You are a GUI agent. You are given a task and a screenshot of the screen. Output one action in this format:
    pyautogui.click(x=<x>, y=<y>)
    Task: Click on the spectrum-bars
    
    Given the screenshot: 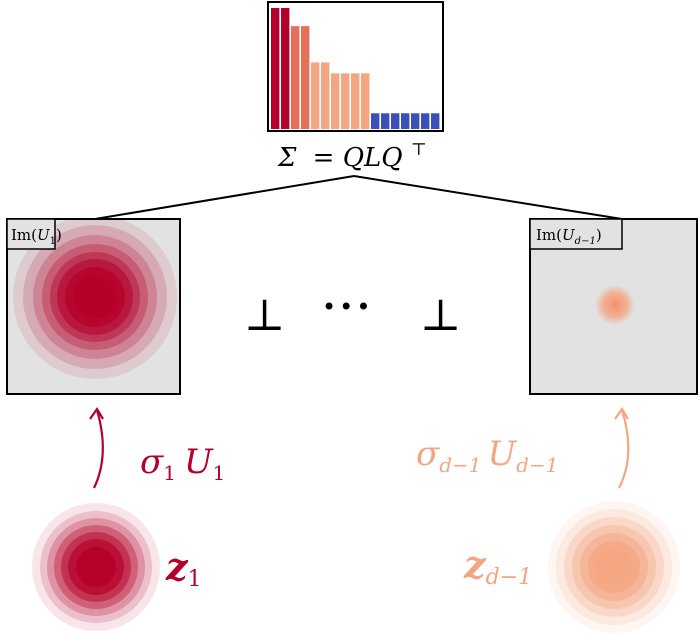 What is the action you would take?
    pyautogui.click(x=355, y=69)
    